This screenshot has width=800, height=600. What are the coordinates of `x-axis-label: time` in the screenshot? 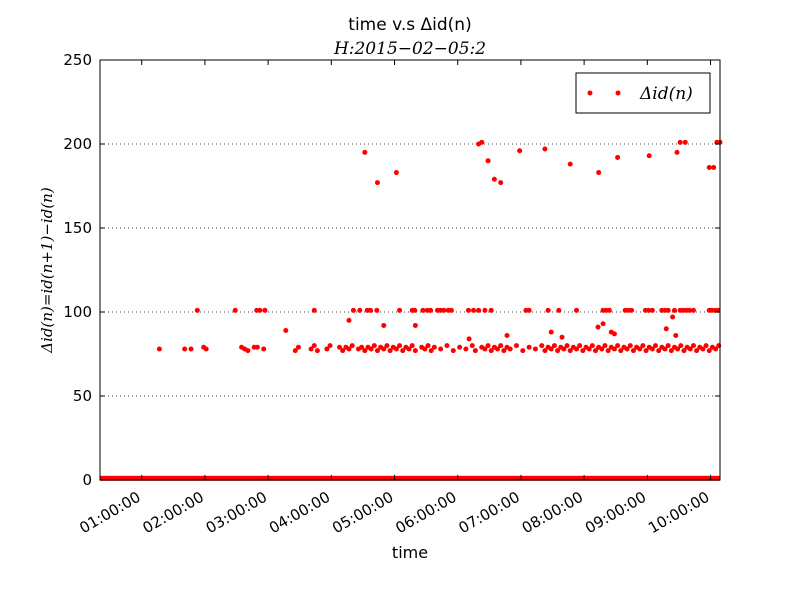 It's located at (410, 552).